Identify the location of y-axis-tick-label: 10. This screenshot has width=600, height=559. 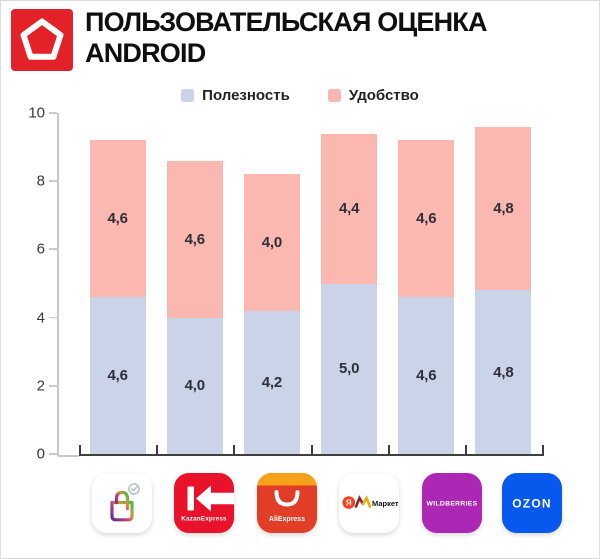
(36, 113).